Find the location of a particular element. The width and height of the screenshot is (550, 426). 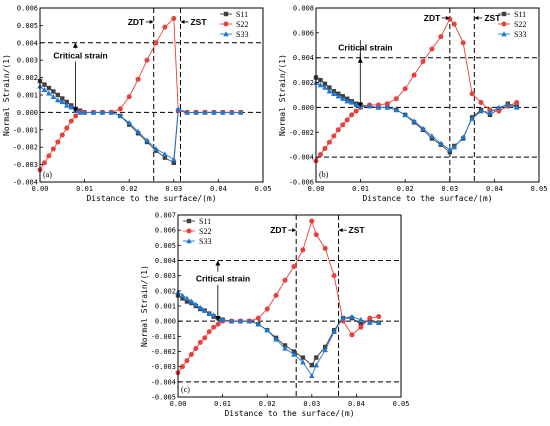

panel-label: (a) is located at coordinates (47, 174).